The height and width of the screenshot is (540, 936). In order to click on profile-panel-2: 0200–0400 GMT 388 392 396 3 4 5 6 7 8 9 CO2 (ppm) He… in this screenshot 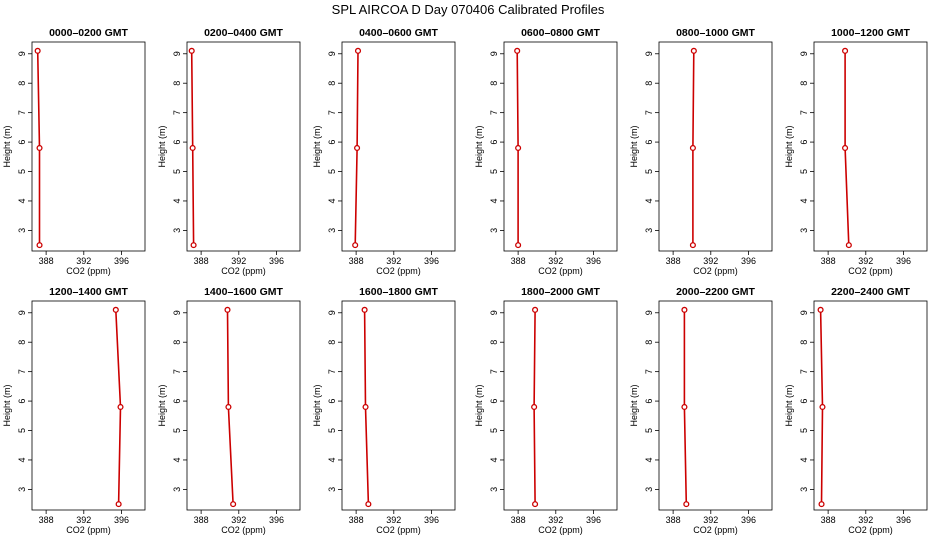, I will do `click(229, 151)`.